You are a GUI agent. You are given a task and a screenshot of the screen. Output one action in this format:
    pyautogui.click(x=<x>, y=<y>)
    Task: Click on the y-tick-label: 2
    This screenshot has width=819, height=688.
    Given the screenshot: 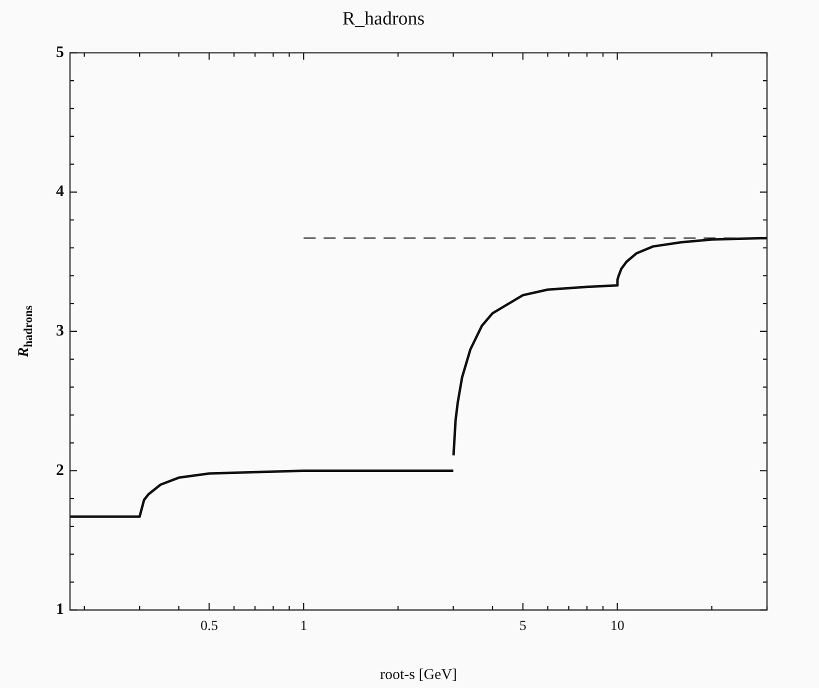 What is the action you would take?
    pyautogui.click(x=60, y=470)
    